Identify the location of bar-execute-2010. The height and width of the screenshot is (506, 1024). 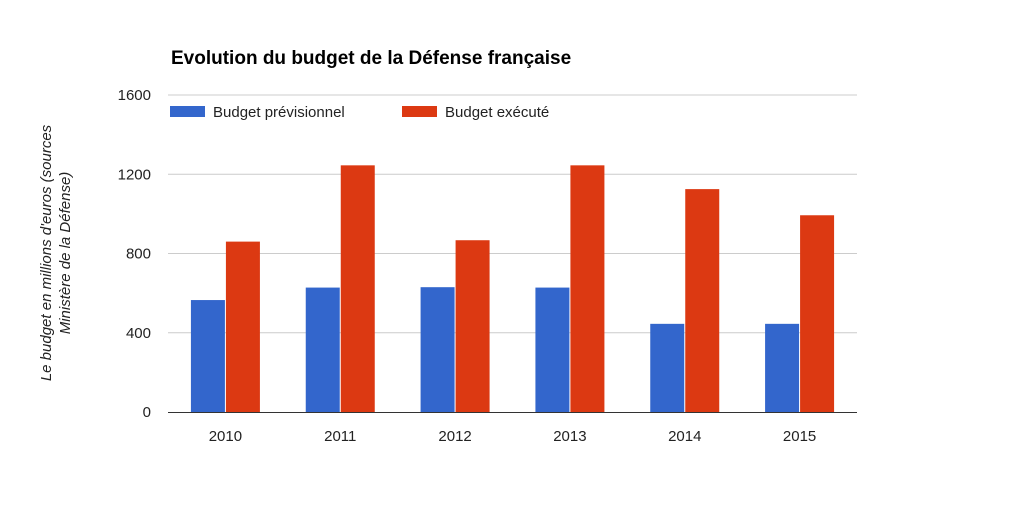
(242, 326).